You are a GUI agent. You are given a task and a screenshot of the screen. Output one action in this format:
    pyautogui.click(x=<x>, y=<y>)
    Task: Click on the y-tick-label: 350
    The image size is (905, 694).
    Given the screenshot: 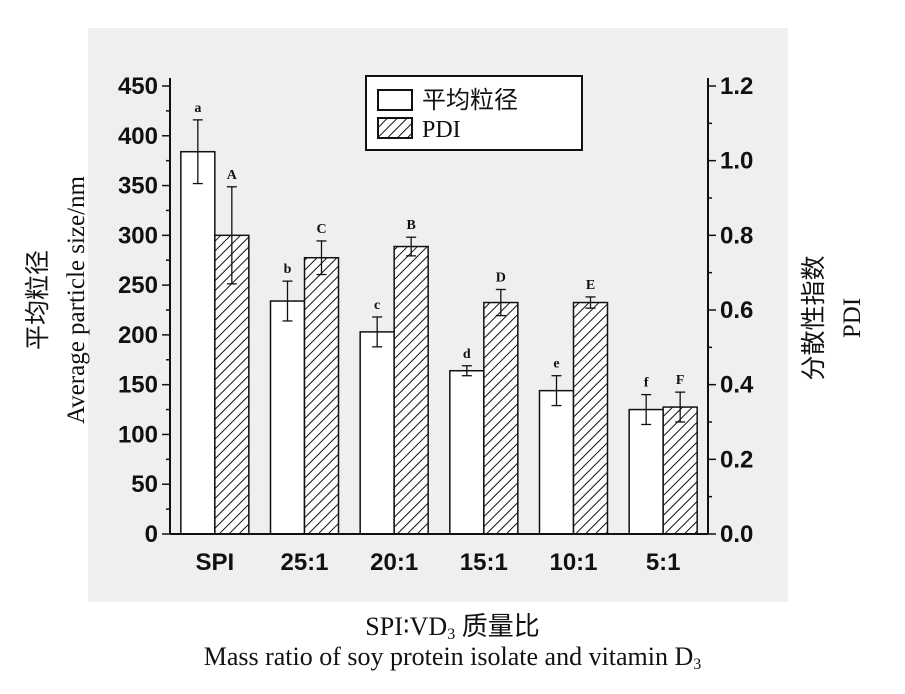 What is the action you would take?
    pyautogui.click(x=138, y=186)
    